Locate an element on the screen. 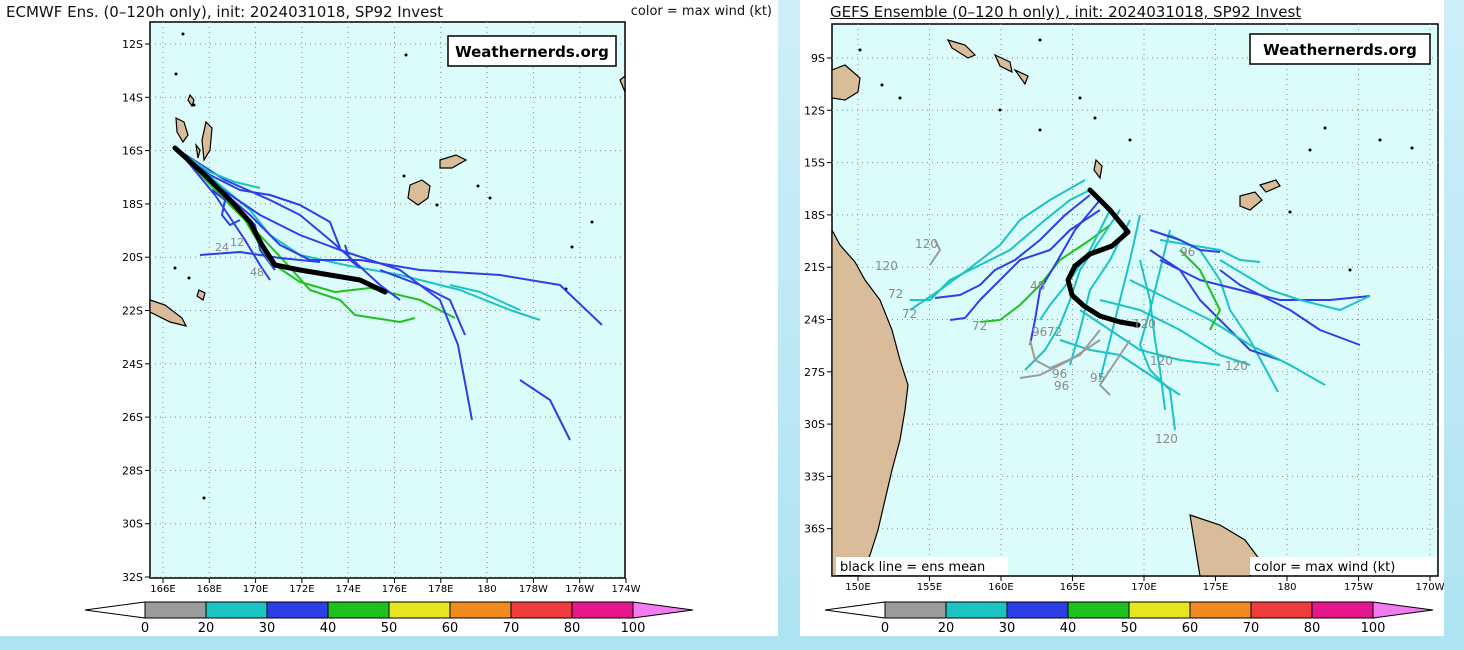  lat-label: 30S is located at coordinates (814, 424).